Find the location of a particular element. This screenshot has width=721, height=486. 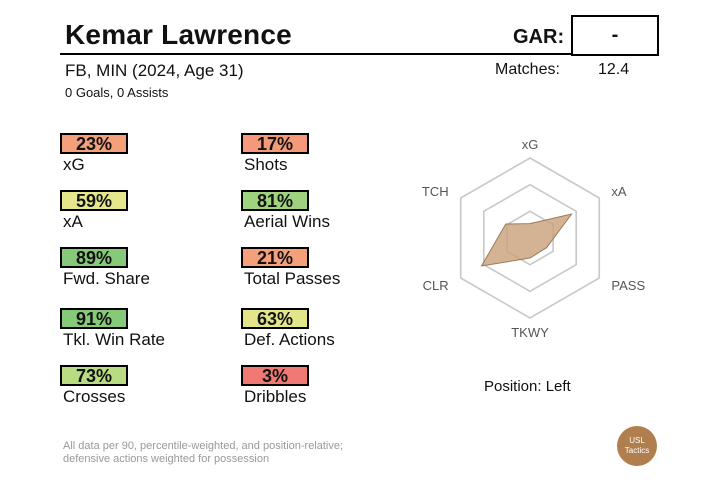

stat-total-passes: 21% Total Passes is located at coordinates (321, 268).